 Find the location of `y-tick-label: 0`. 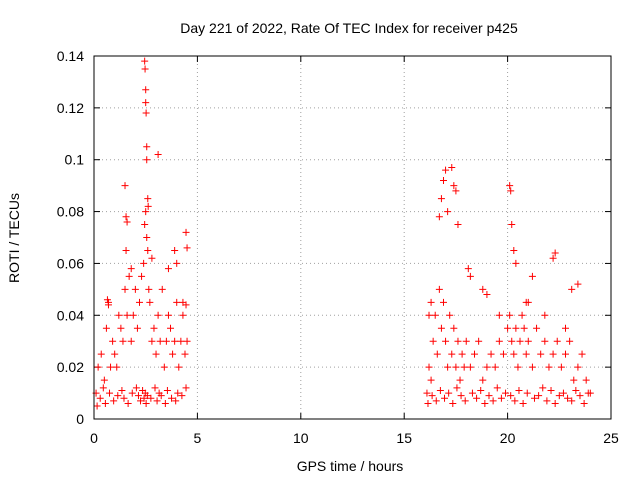

y-tick-label: 0 is located at coordinates (80, 419).